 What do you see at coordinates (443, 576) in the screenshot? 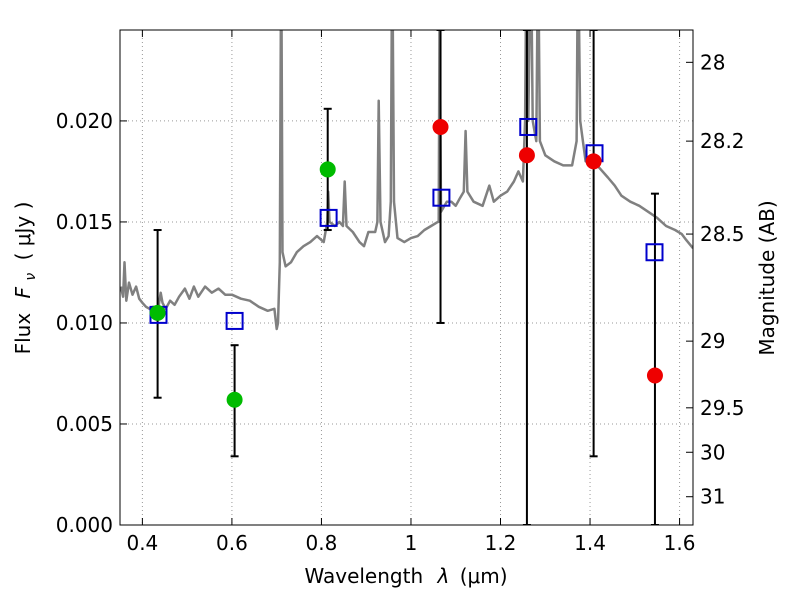
I see `x-axis-title-symbol: λ` at bounding box center [443, 576].